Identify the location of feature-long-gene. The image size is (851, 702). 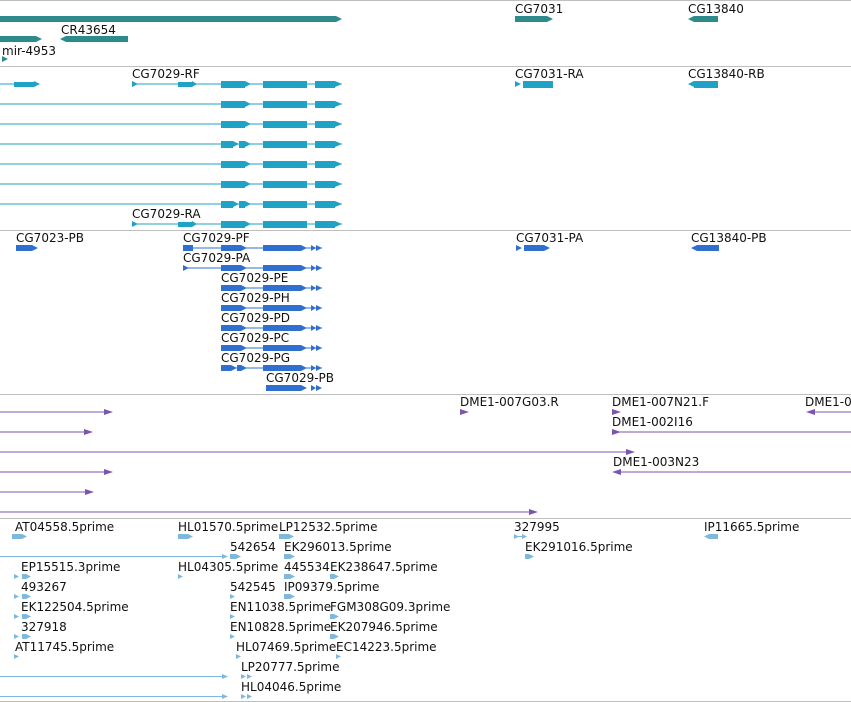
(171, 19).